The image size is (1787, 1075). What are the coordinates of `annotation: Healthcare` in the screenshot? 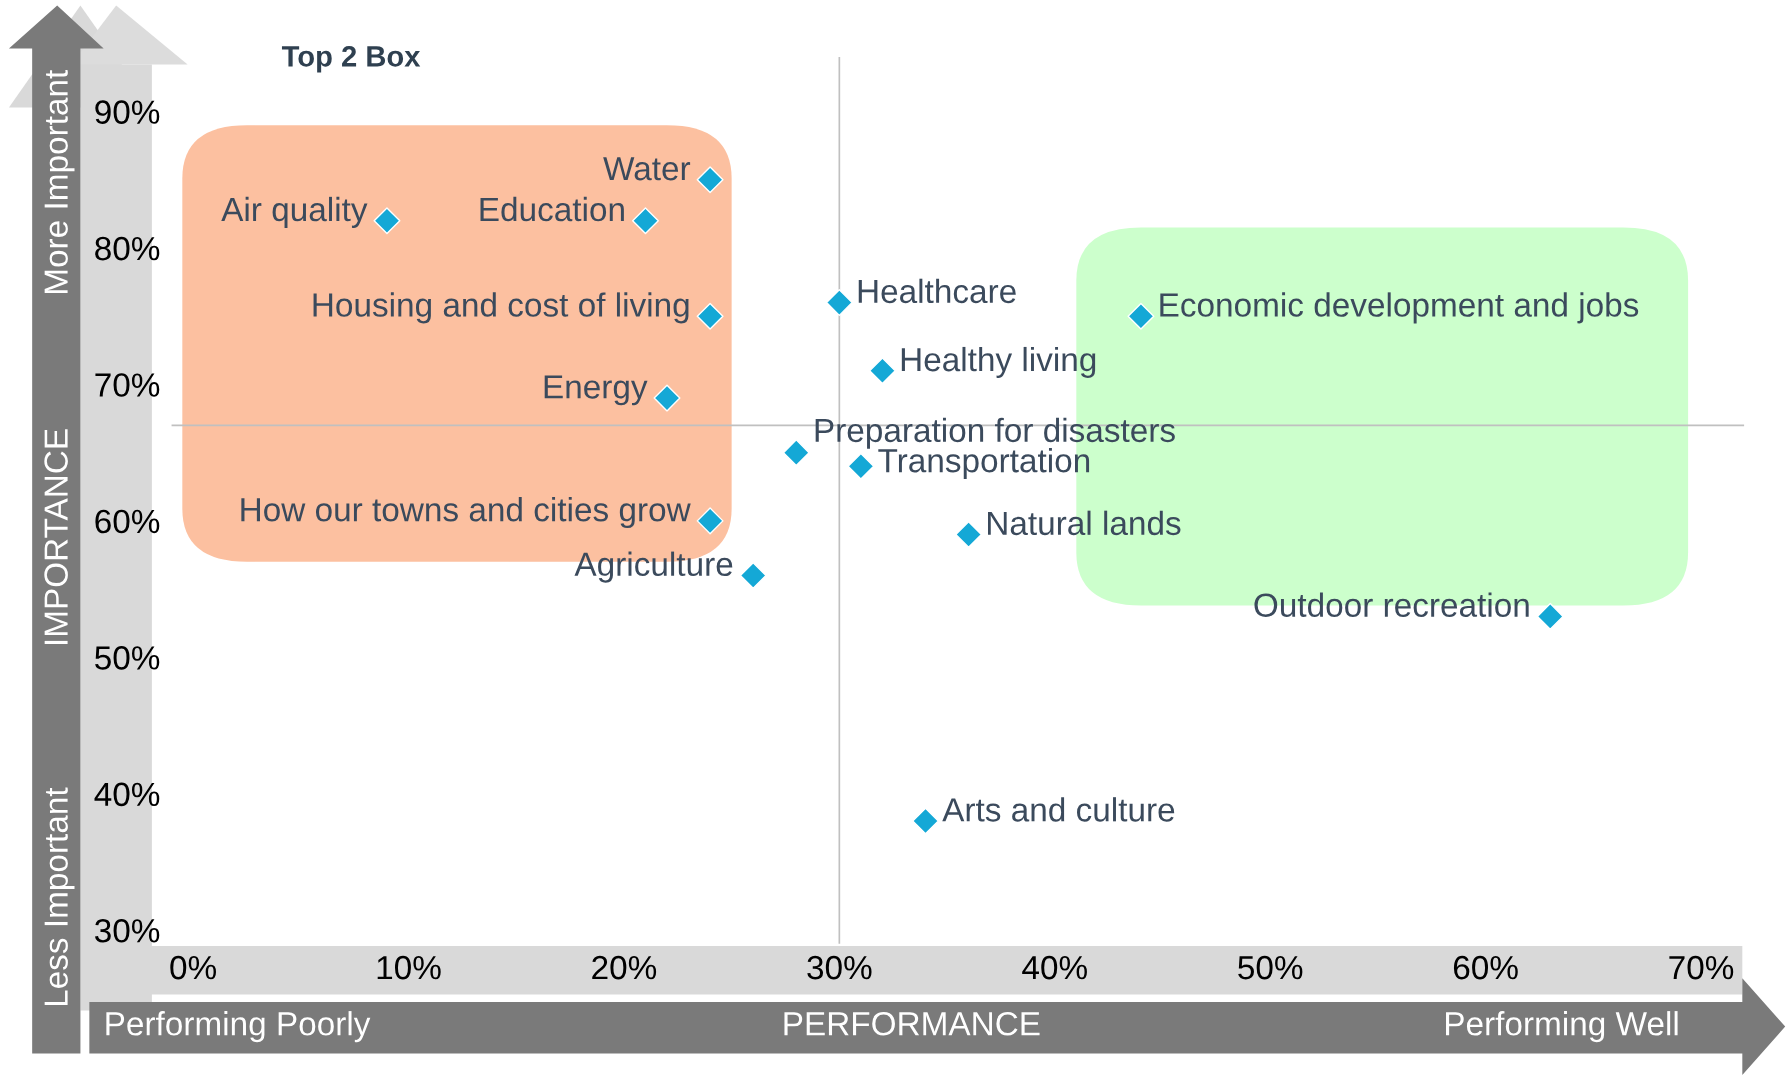 It's located at (937, 291).